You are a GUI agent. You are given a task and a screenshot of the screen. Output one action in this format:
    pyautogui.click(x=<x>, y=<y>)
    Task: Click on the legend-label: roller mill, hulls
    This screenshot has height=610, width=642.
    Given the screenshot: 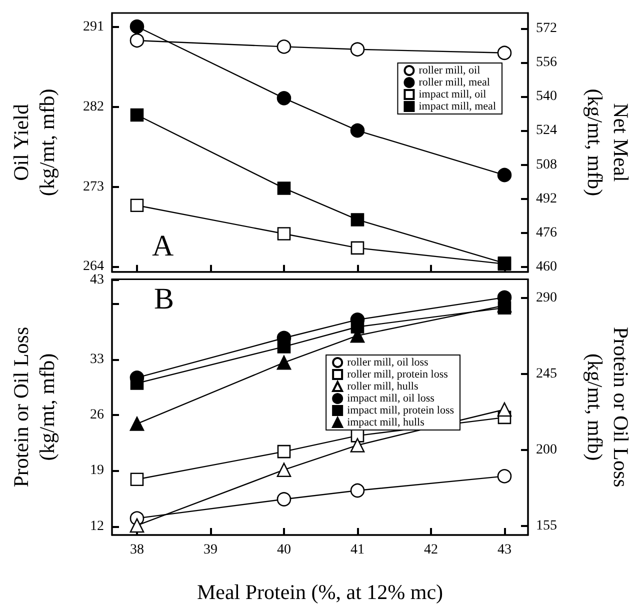 What is the action you would take?
    pyautogui.click(x=382, y=386)
    